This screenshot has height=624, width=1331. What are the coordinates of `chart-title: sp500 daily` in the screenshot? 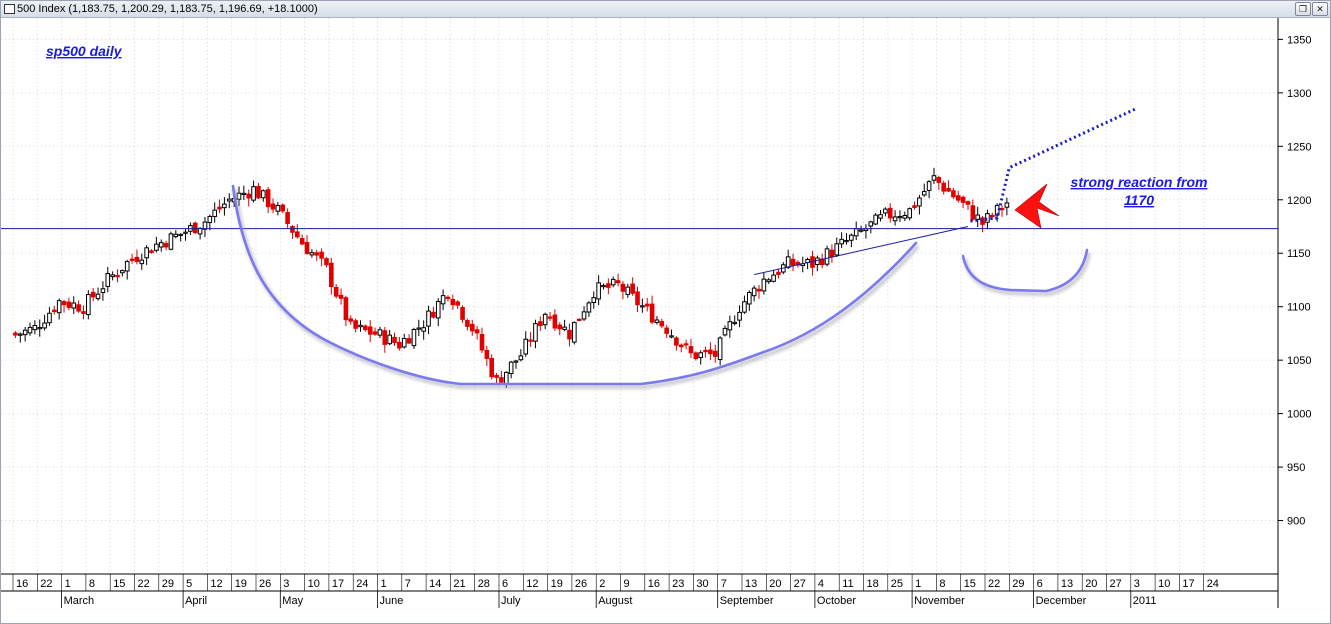 It's located at (84, 51).